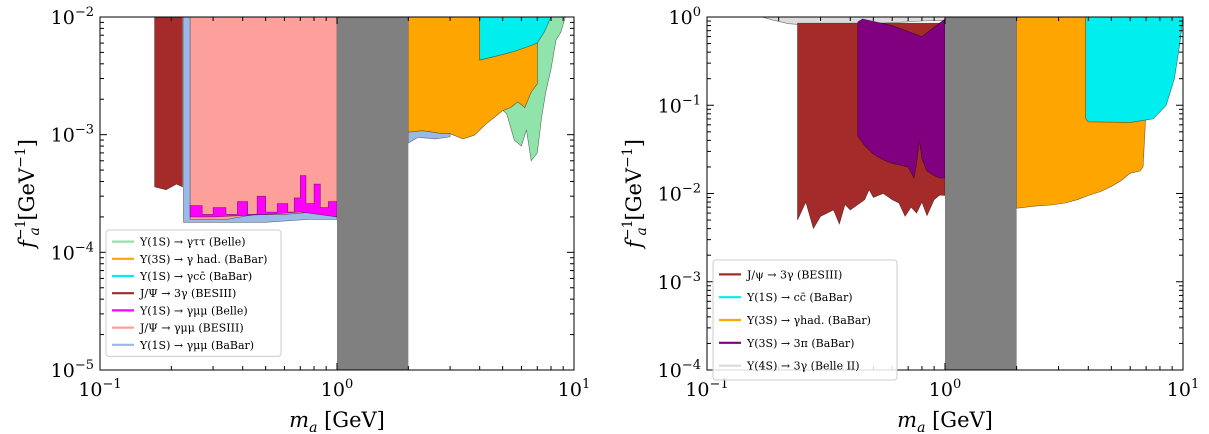  I want to click on legend-entry: Υ(1S) → cc̄ (BaBar), so click(799, 297).